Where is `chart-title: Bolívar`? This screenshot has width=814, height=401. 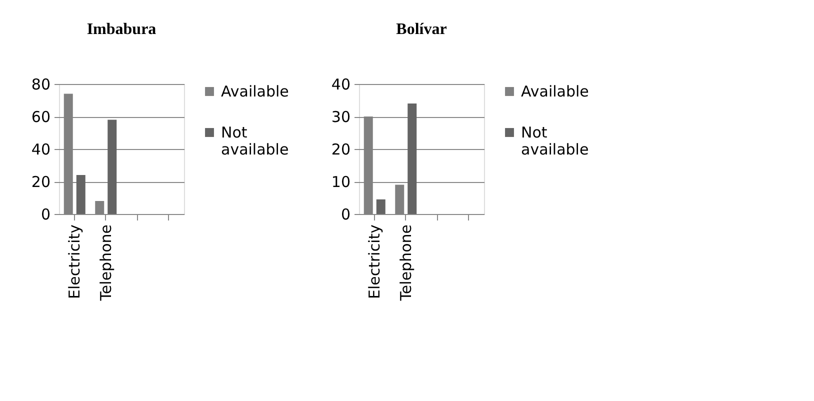 chart-title: Bolívar is located at coordinates (421, 29).